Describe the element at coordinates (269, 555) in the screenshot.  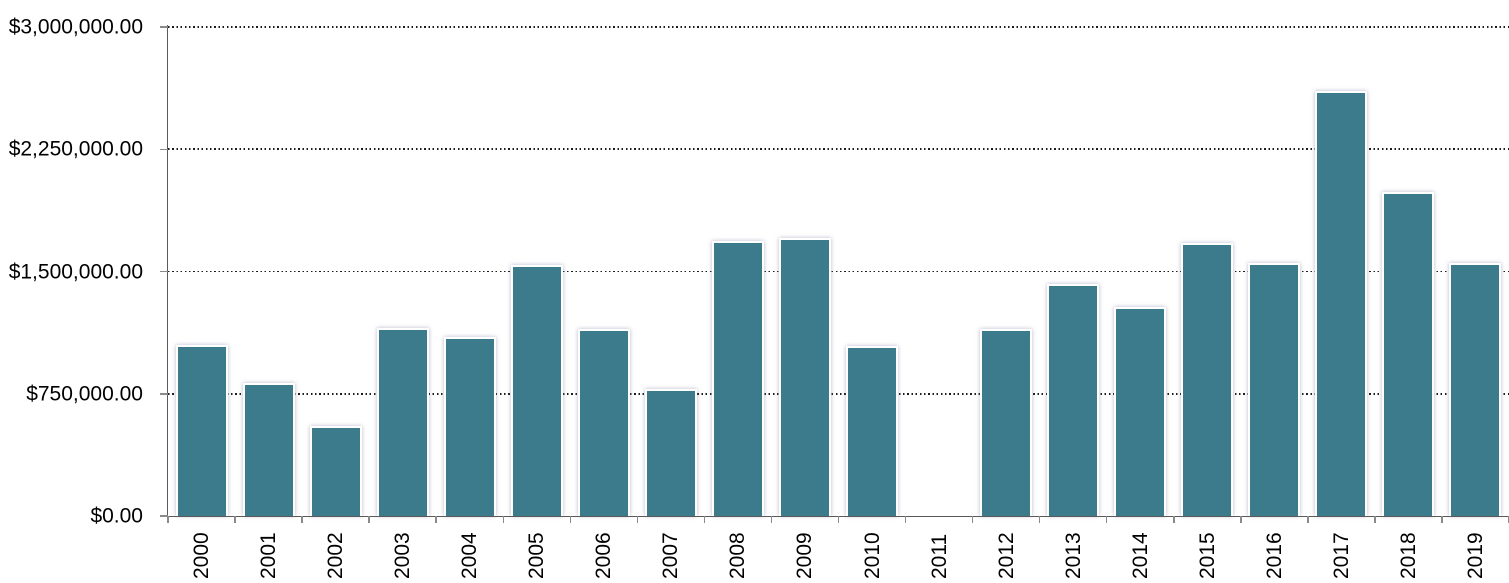
I see `x-axis-label: 2001` at that location.